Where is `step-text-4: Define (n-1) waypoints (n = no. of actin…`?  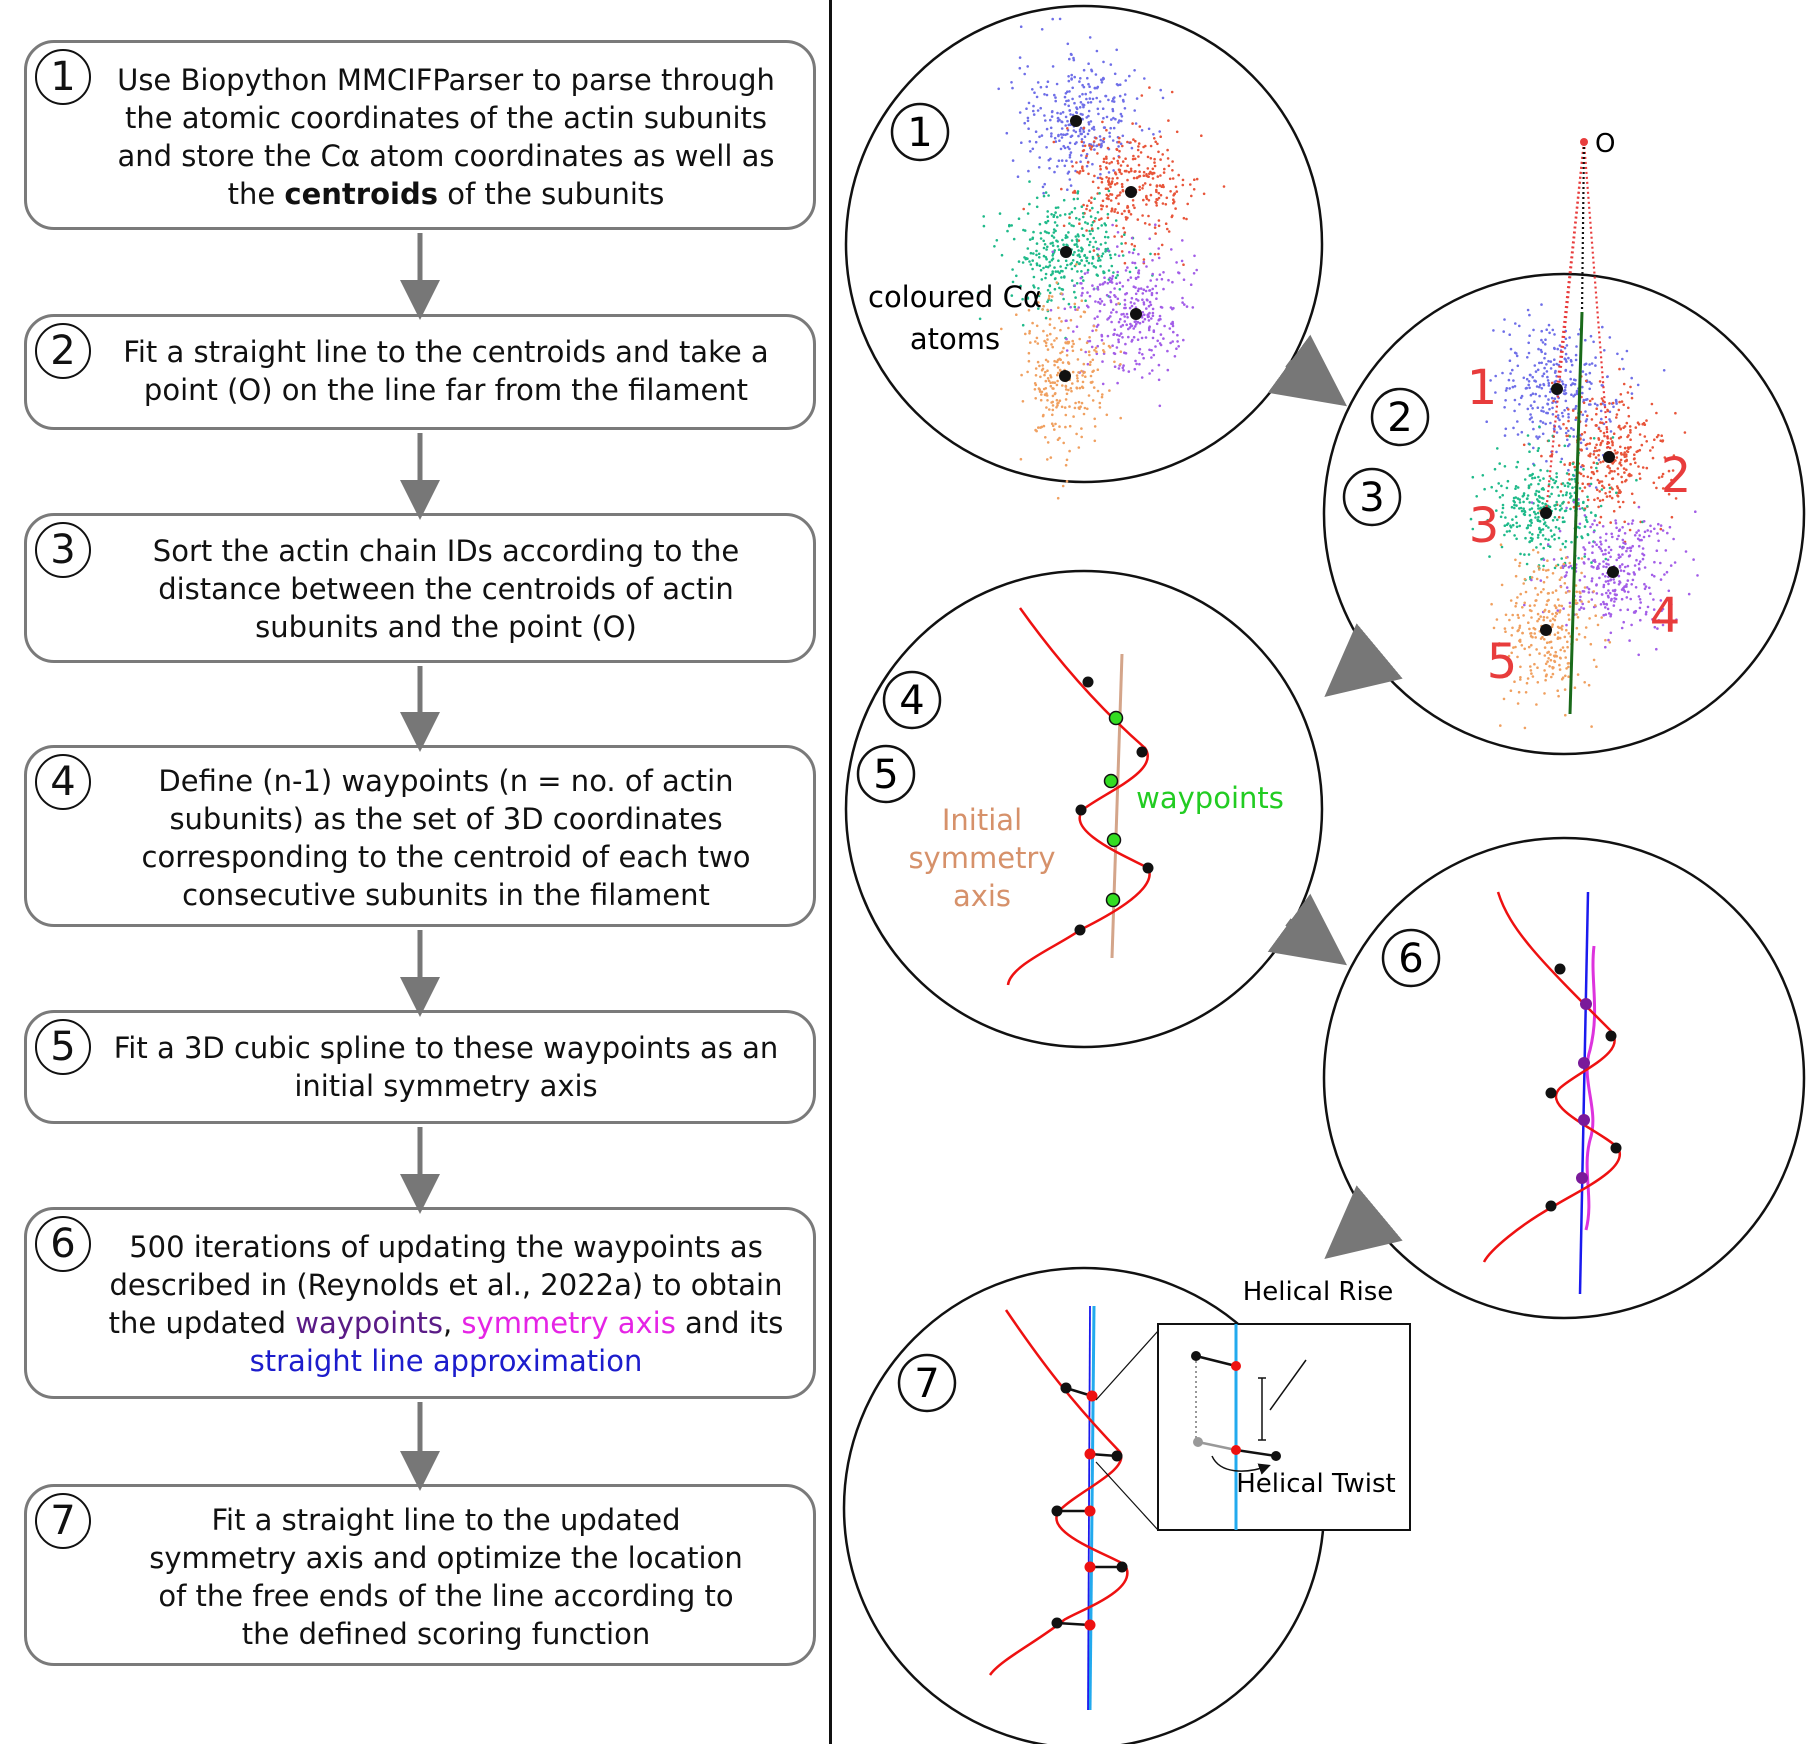
step-text-4: Define (n-1) waypoints (n = no. of actin… is located at coordinates (446, 838).